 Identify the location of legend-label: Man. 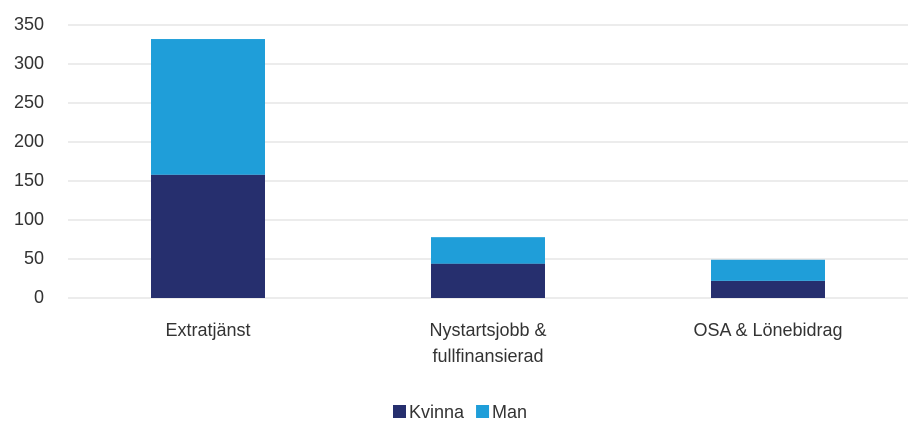
(509, 412).